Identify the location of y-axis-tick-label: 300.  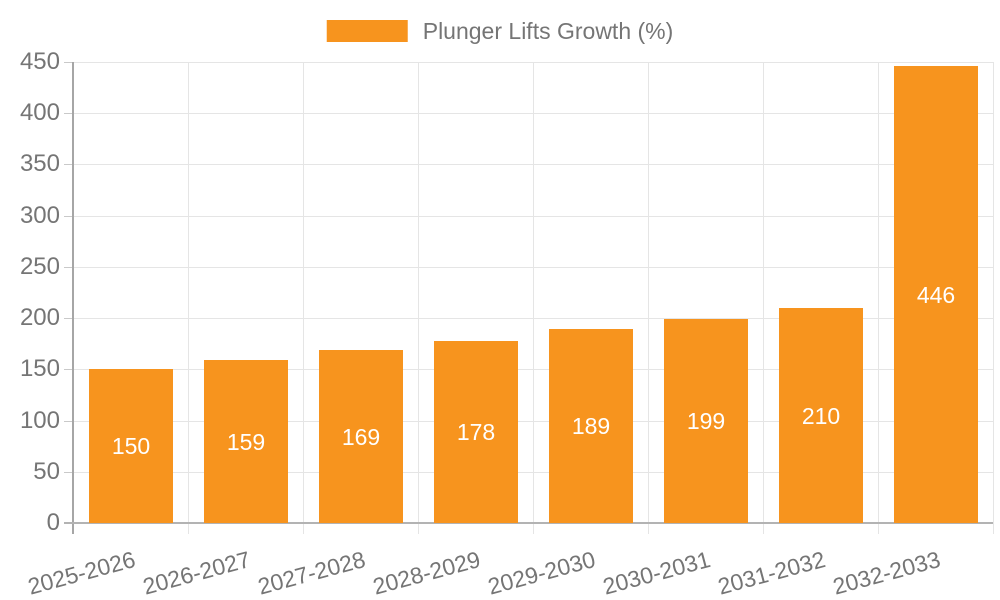
(39, 215).